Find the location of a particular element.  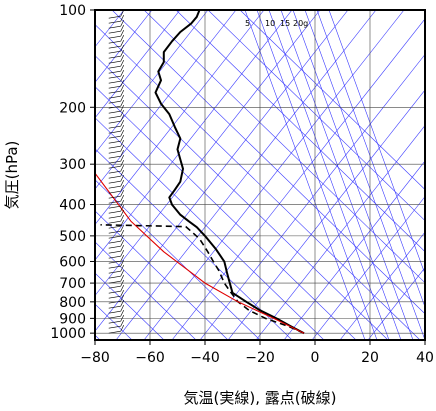

y-tick-label: 1000 is located at coordinates (68, 334).